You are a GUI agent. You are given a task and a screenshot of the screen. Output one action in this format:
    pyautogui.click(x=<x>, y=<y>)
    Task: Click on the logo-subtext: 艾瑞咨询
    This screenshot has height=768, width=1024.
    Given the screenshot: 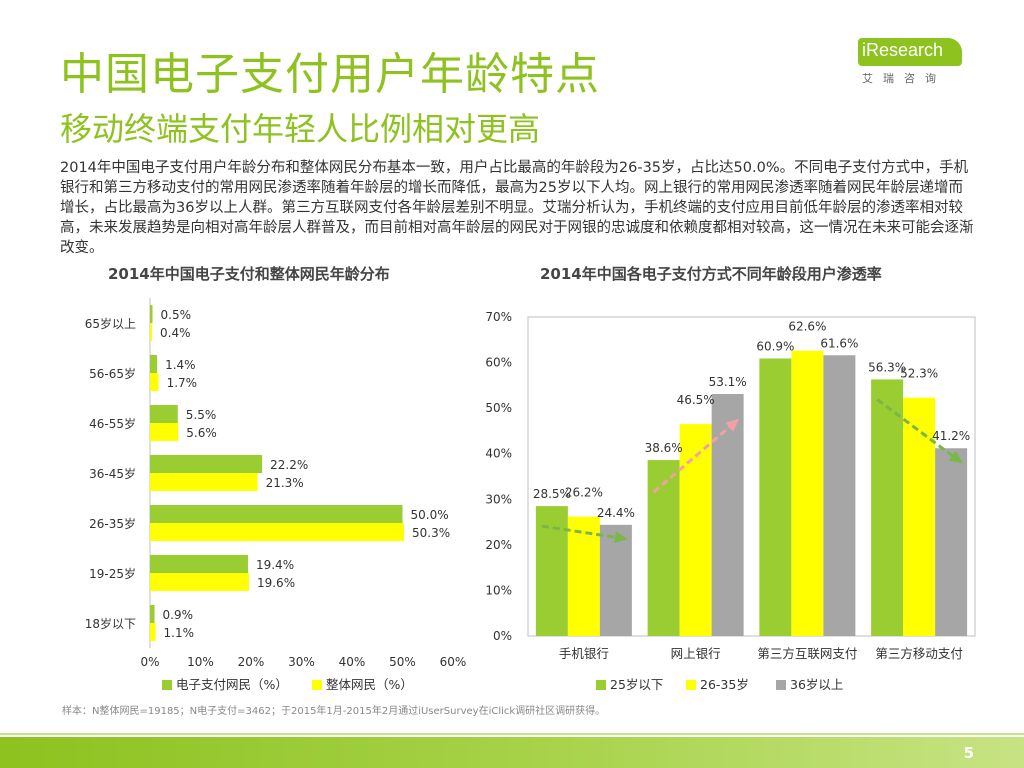 What is the action you would take?
    pyautogui.click(x=904, y=78)
    